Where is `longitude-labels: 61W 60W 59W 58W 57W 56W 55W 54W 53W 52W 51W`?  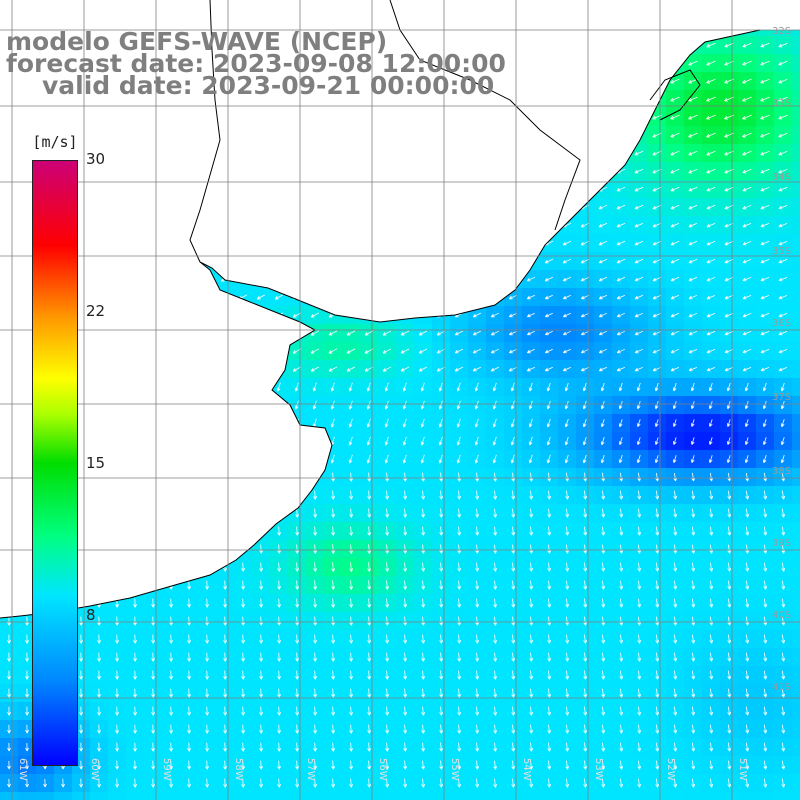
longitude-labels: 61W 60W 59W 58W 57W 56W 55W 54W 53W 52W 51W is located at coordinates (382, 769).